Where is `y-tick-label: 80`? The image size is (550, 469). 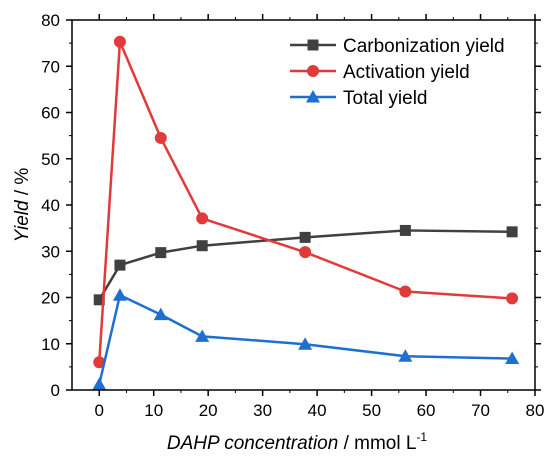
y-tick-label: 80 is located at coordinates (50, 20).